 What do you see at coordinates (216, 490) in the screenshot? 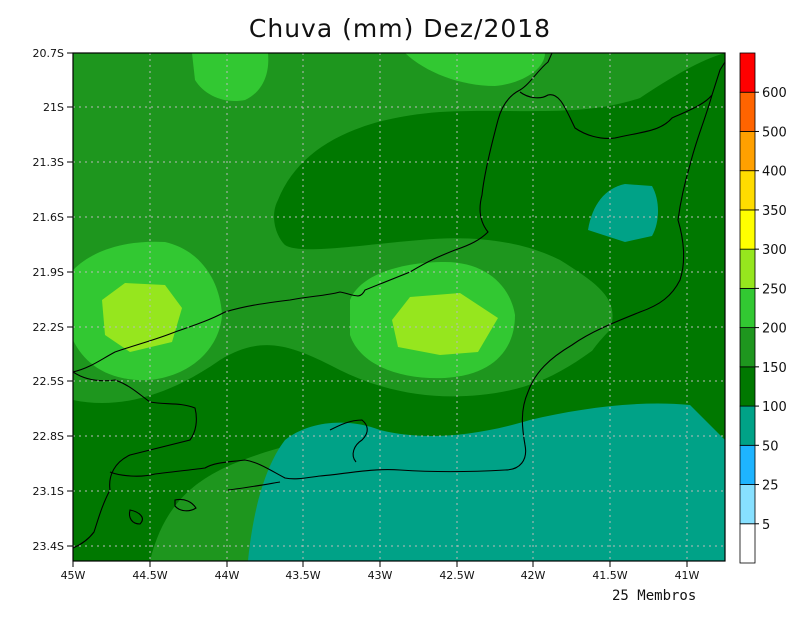
I see `level-100-150-area` at bounding box center [216, 490].